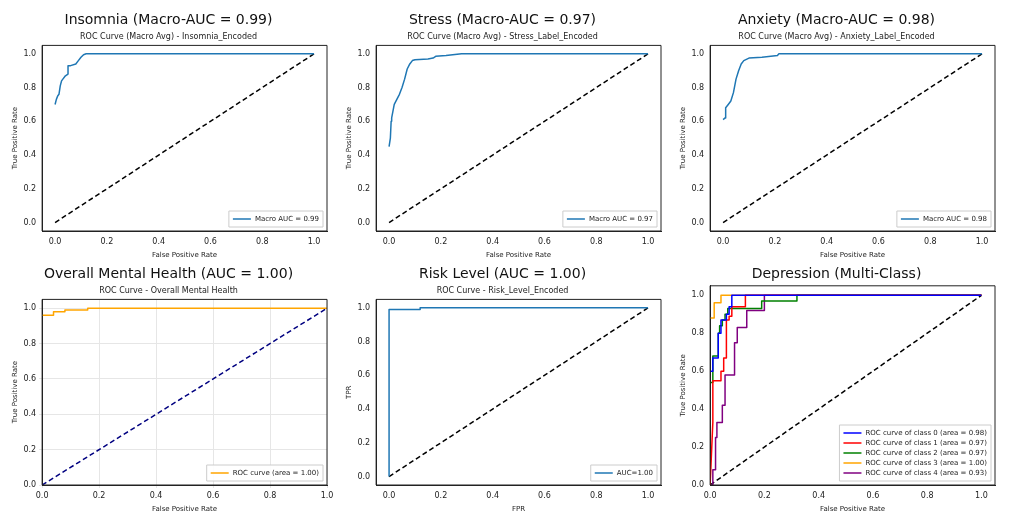 The height and width of the screenshot is (524, 1019). I want to click on chart-title: Risk Level (AUC = 1.00), so click(502, 273).